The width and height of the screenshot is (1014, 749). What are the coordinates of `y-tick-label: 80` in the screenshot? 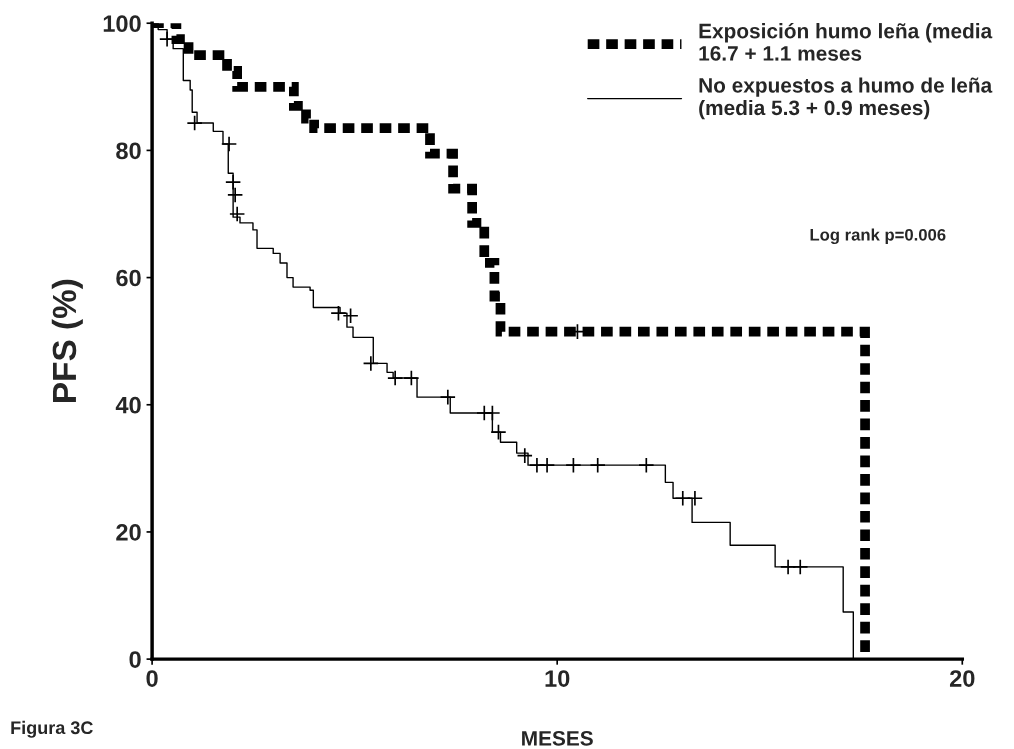 It's located at (128, 151).